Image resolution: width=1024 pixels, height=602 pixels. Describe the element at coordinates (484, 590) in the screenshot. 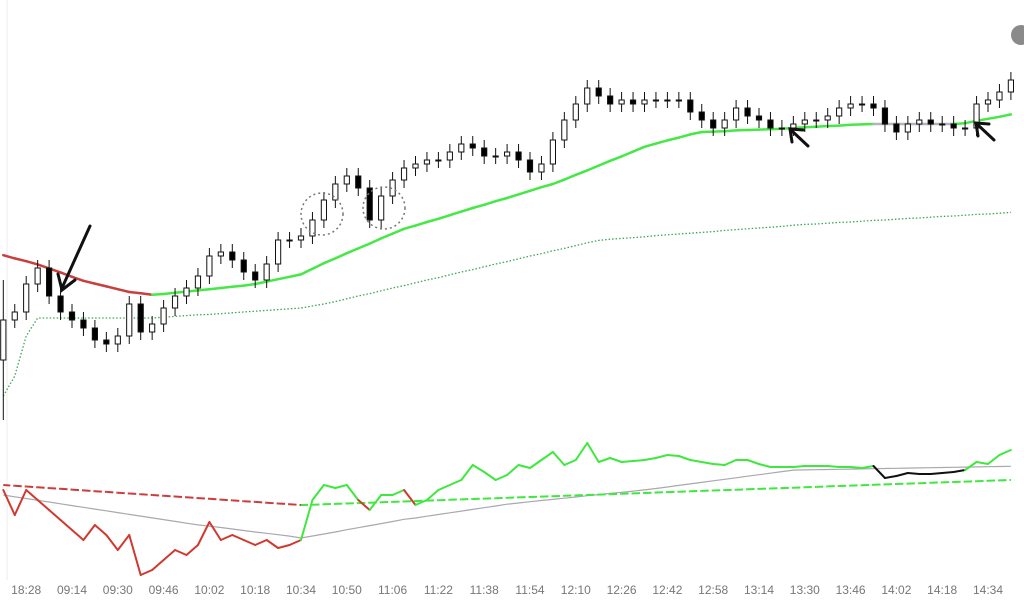

I see `x-tick-label: 11:38` at that location.